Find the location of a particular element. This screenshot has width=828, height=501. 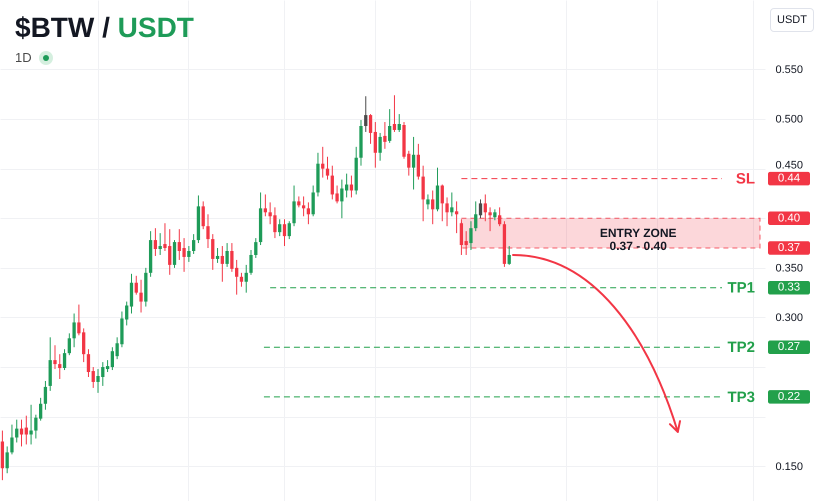

y-tick-label: 0.450 is located at coordinates (790, 165).